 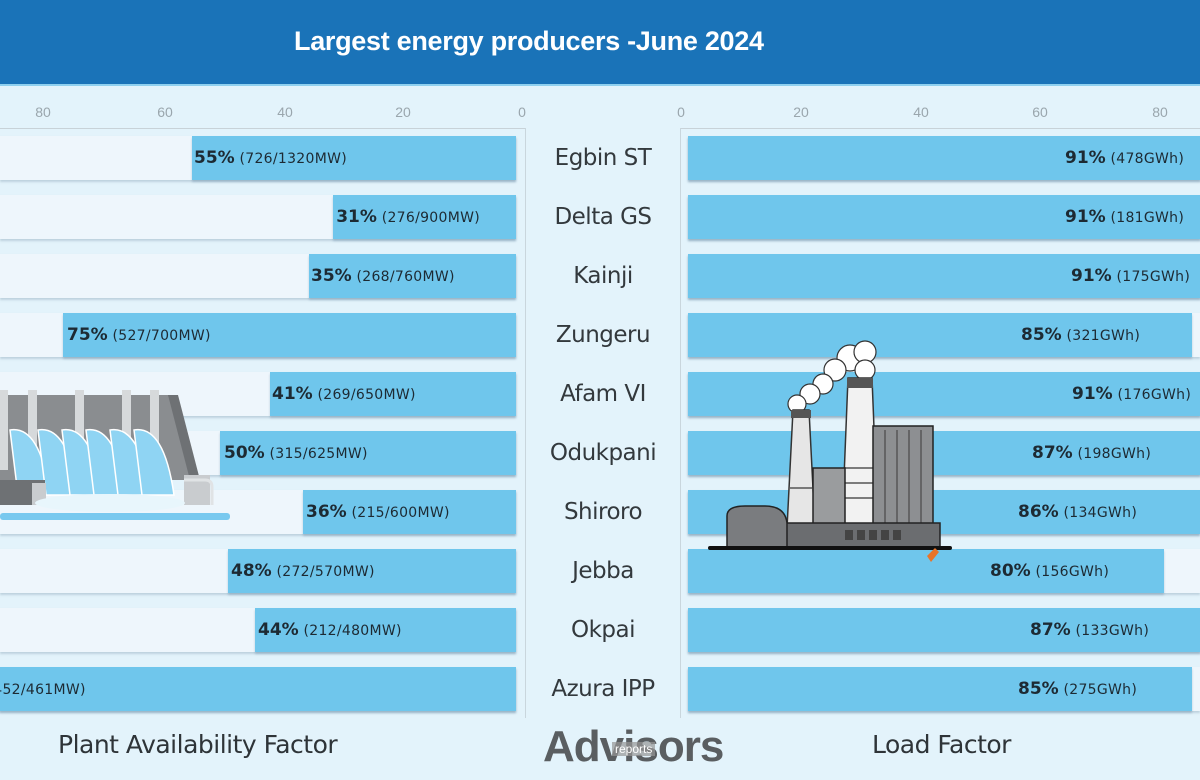 I want to click on paf-bar-jebba: 48% (272/570MW), so click(x=372, y=571).